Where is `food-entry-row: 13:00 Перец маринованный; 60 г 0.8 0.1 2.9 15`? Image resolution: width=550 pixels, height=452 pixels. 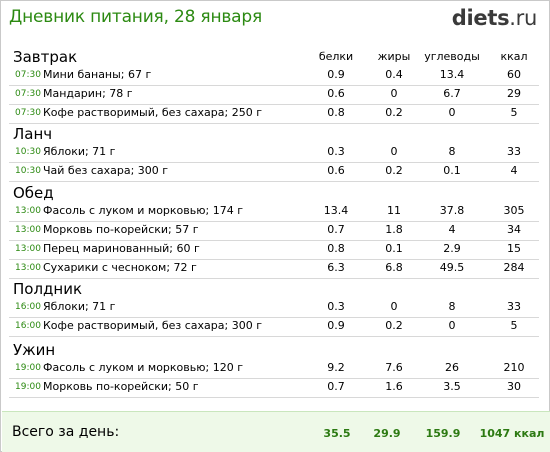
food-entry-row: 13:00 Перец маринованный; 60 г 0.8 0.1 2.9 15 is located at coordinates (274, 250).